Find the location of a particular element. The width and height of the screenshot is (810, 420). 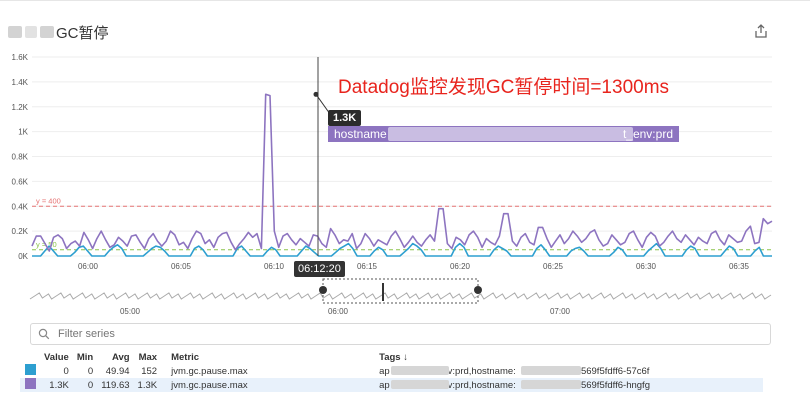

x-tick-label: 06:20 is located at coordinates (460, 266).